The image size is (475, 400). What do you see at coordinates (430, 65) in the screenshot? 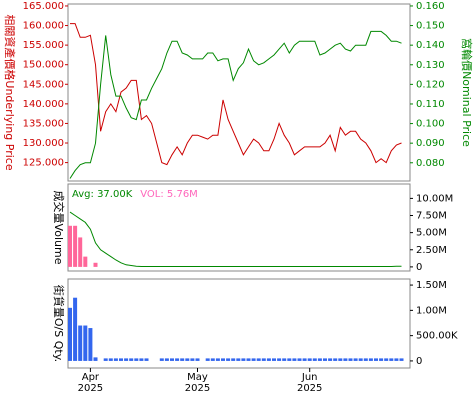
I see `y2-tick-label: 0.130` at bounding box center [430, 65].